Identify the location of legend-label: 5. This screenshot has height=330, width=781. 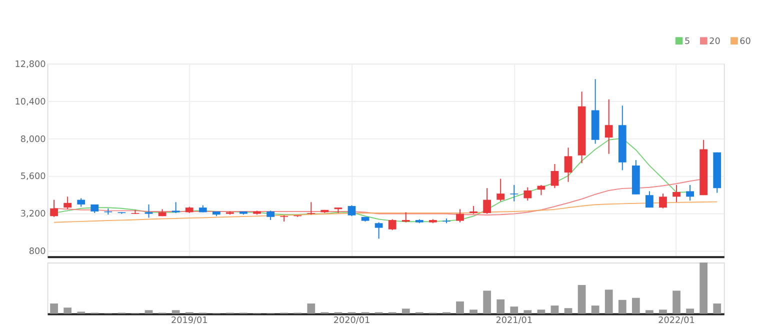
(687, 41).